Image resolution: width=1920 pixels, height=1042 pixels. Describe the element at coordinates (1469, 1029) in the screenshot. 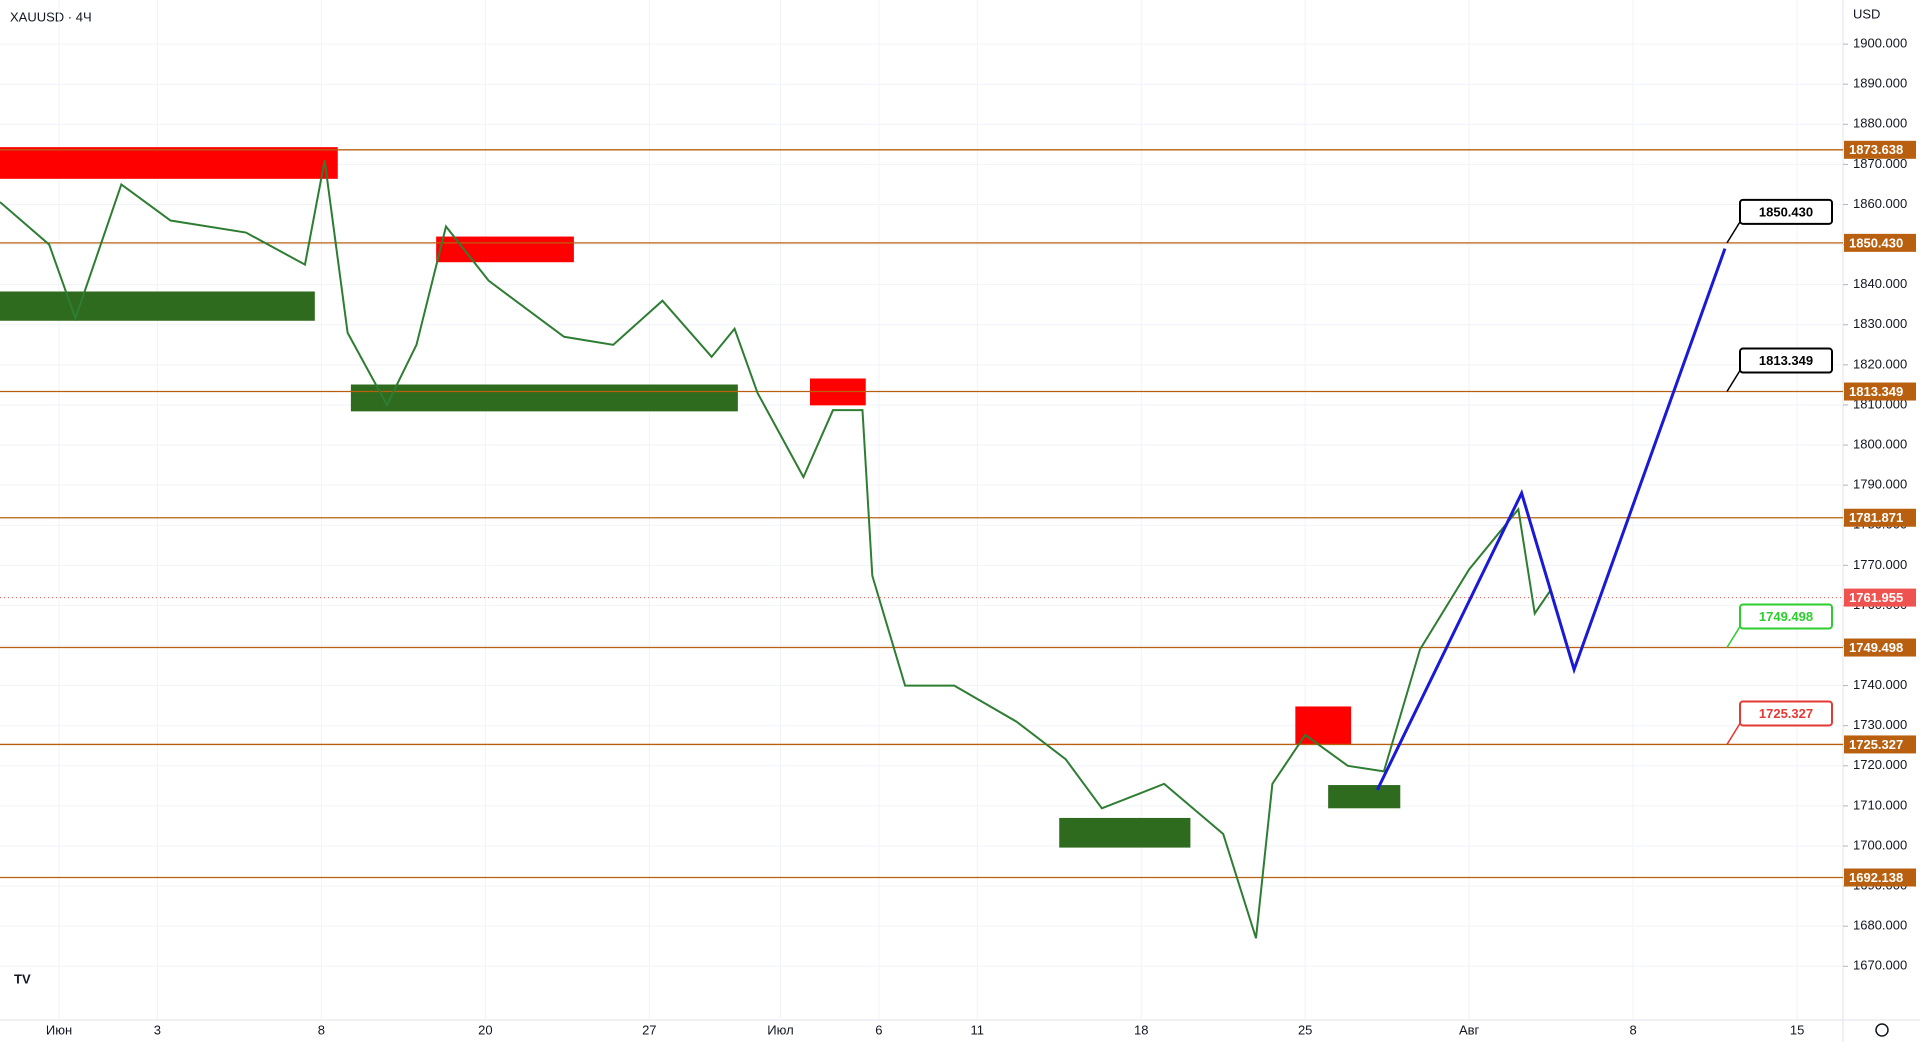

I see `x-tick-label: Авг` at that location.